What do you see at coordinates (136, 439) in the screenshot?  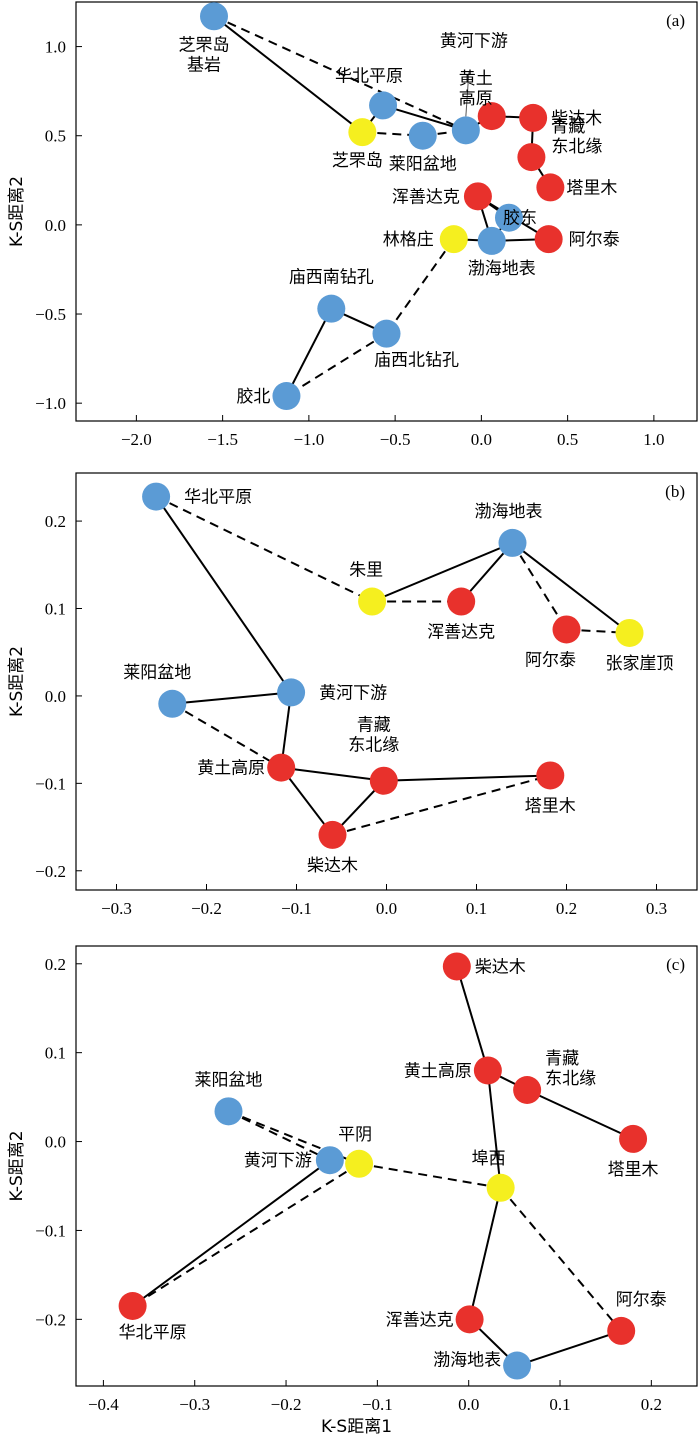 I see `x-tick-label: −2.0` at bounding box center [136, 439].